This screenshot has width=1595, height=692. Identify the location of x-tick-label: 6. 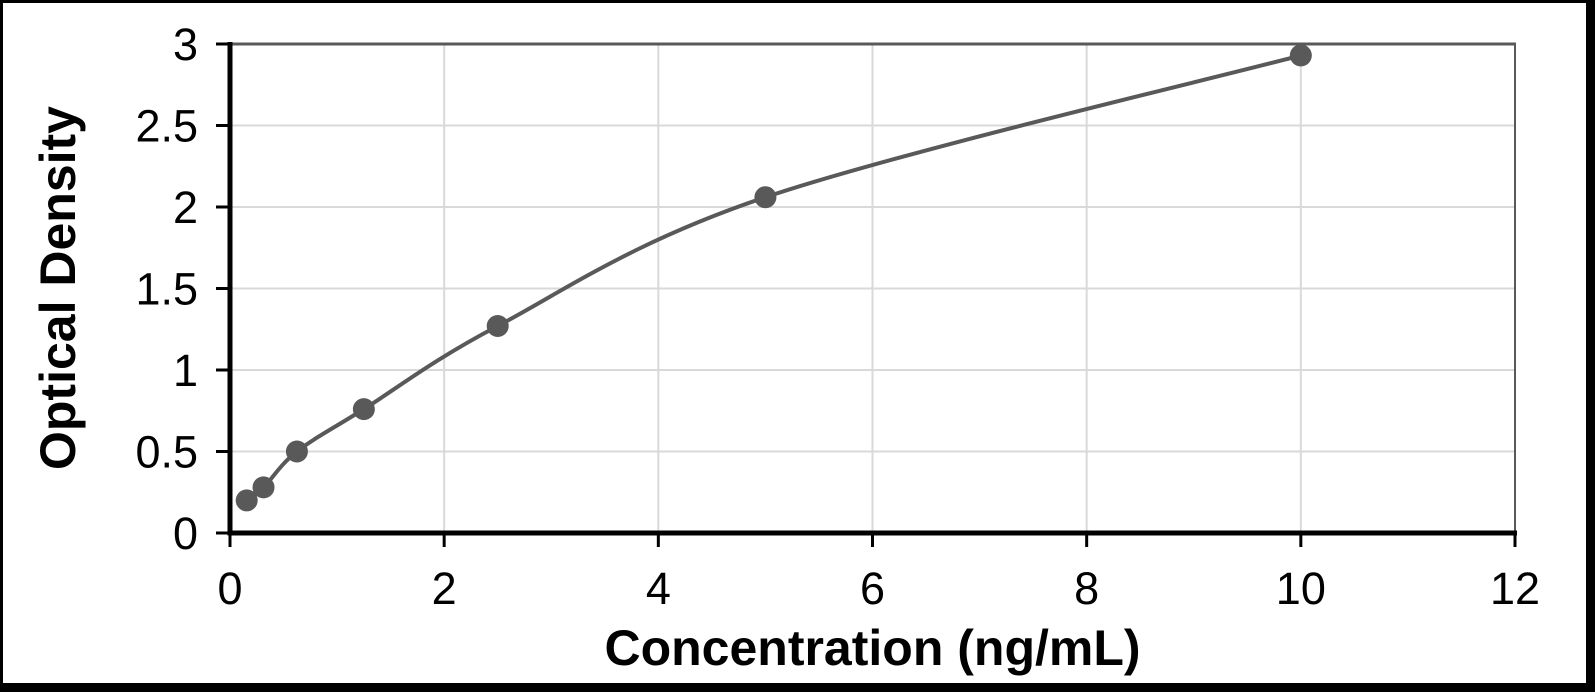
(872, 588).